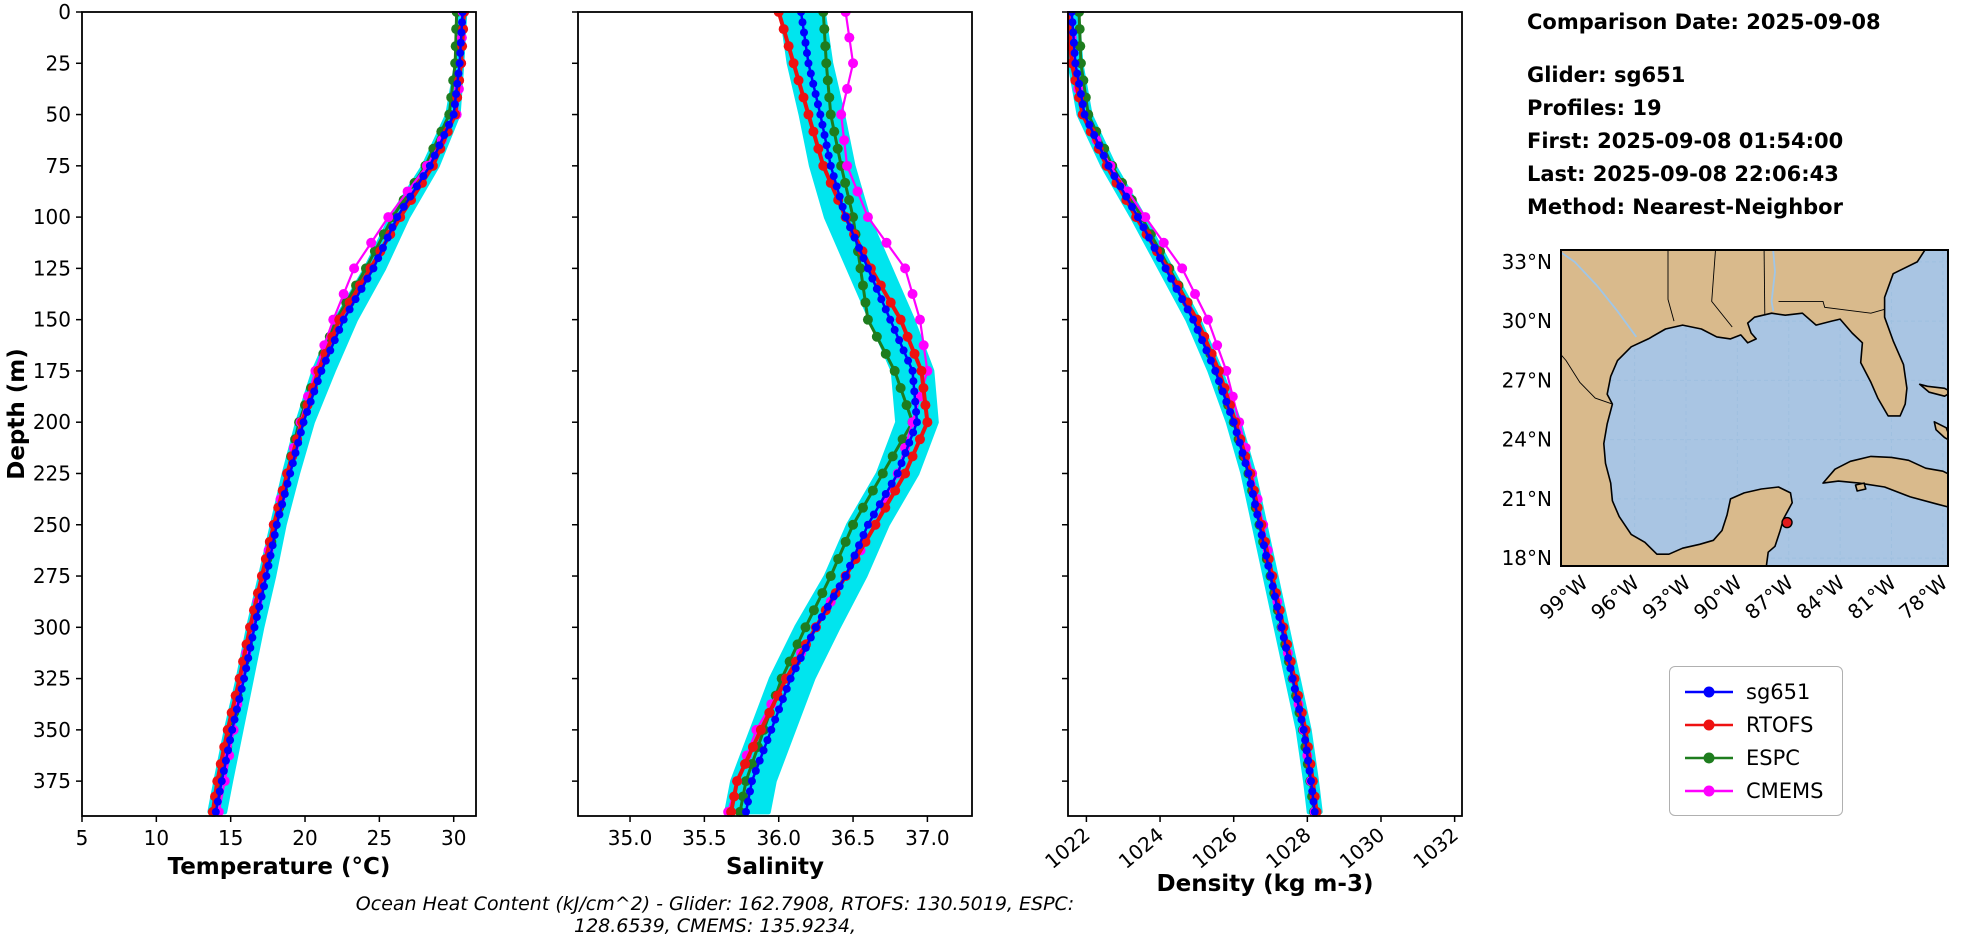  I want to click on temperature-xtick-label: 25, so click(379, 838).